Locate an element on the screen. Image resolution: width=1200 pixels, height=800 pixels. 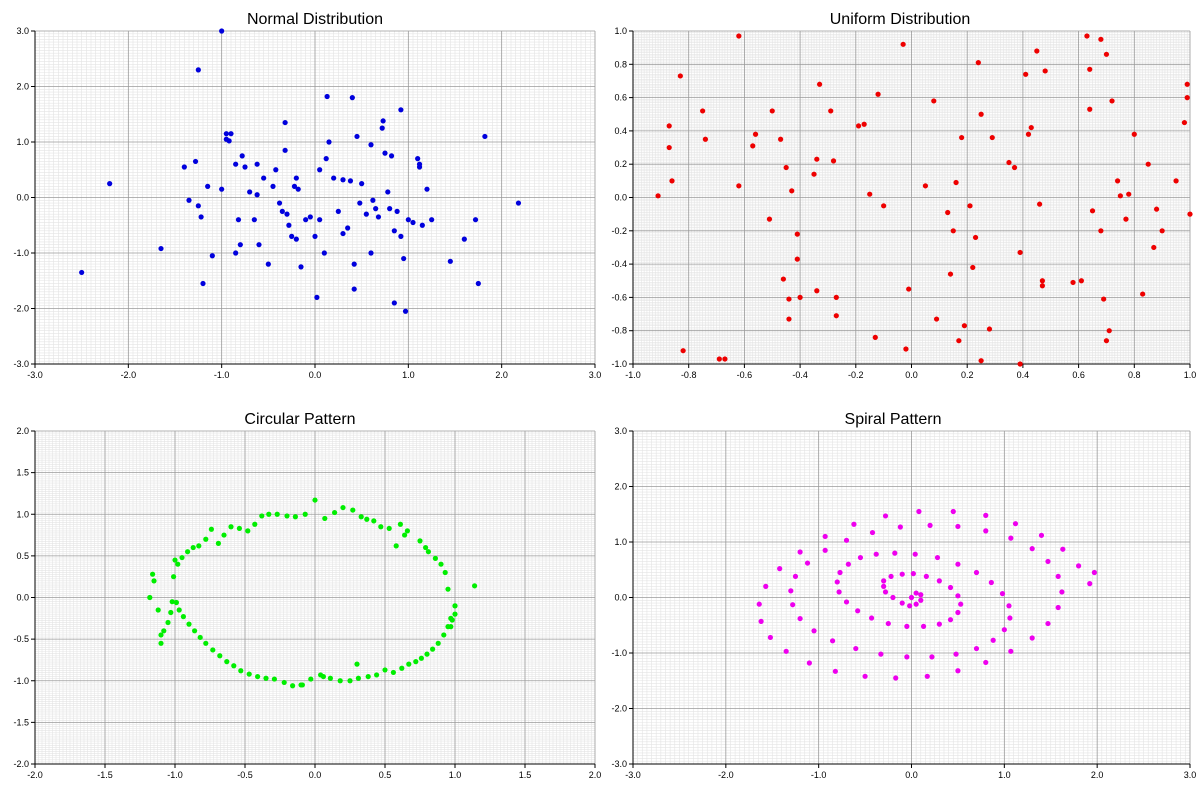
y-tick-label: -0.2 is located at coordinates (619, 231).